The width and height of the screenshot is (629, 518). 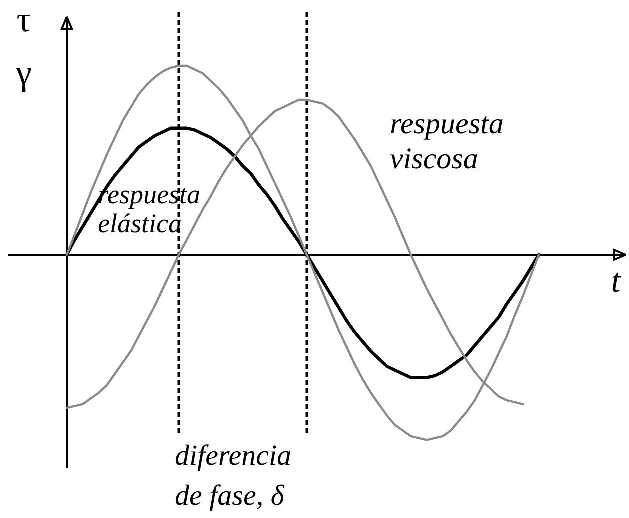 I want to click on annotation: diferencia de fase, δ, so click(x=233, y=476).